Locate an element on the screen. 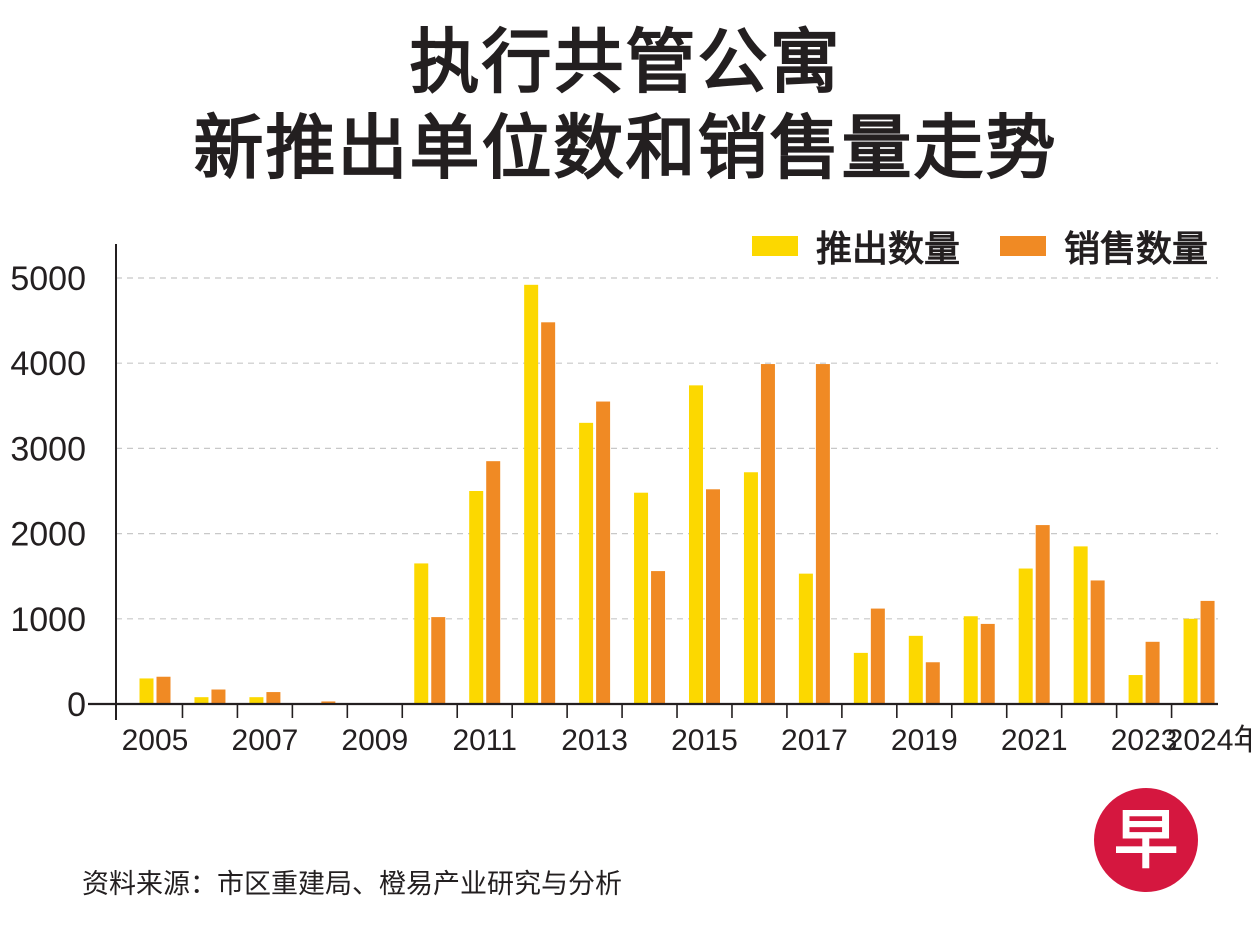  bar-launched-2014 is located at coordinates (641, 598).